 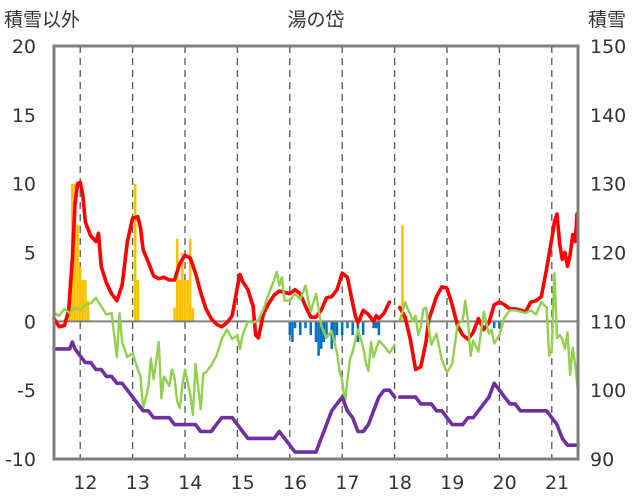 I want to click on chart-title: 湯の岱, so click(x=315, y=20).